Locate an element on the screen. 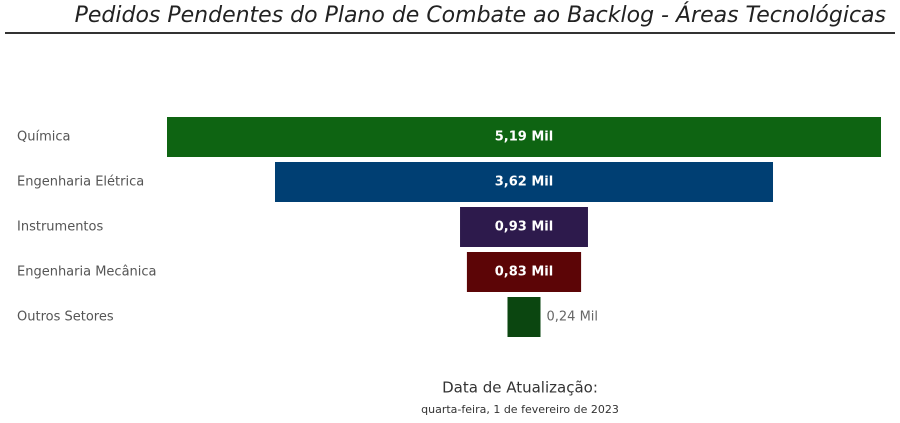 The image size is (900, 423). category-label: Instrumentos is located at coordinates (60, 227).